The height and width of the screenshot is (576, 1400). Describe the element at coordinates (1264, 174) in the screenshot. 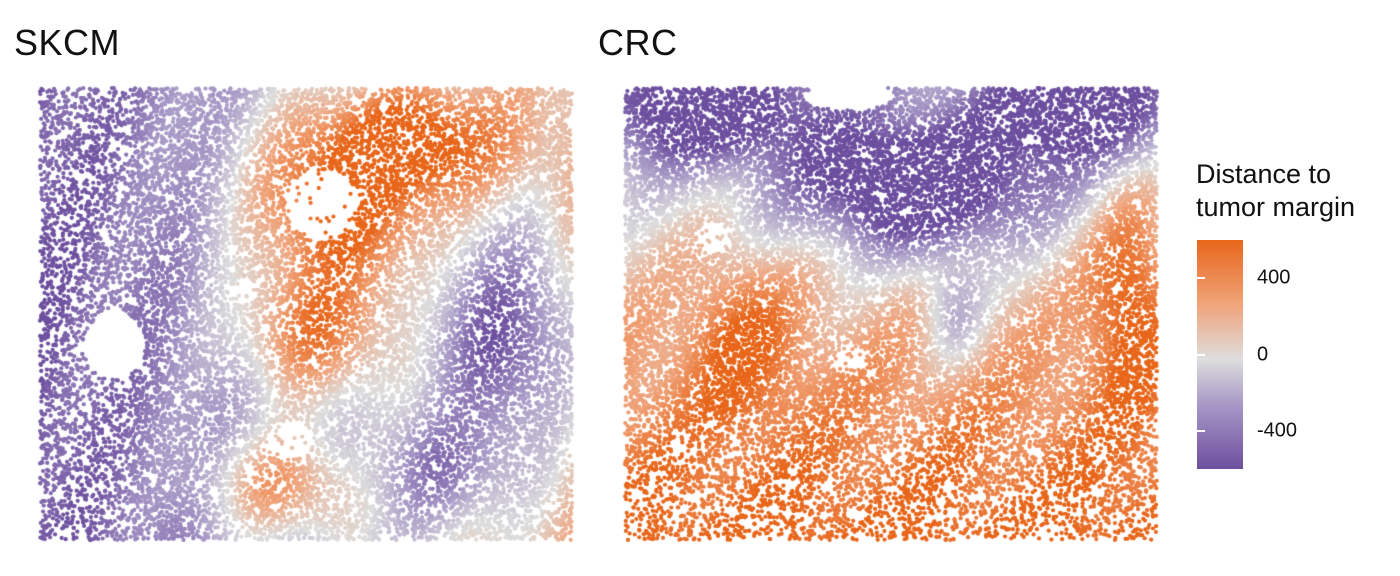

I see `legend-title-line1: Distance to` at that location.